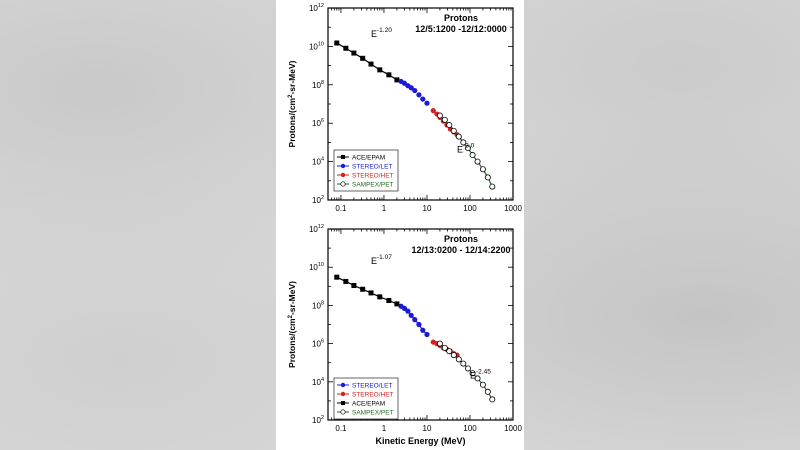  I want to click on chart-subtitle: 12/5:1200 -12/12:0000, so click(461, 29).